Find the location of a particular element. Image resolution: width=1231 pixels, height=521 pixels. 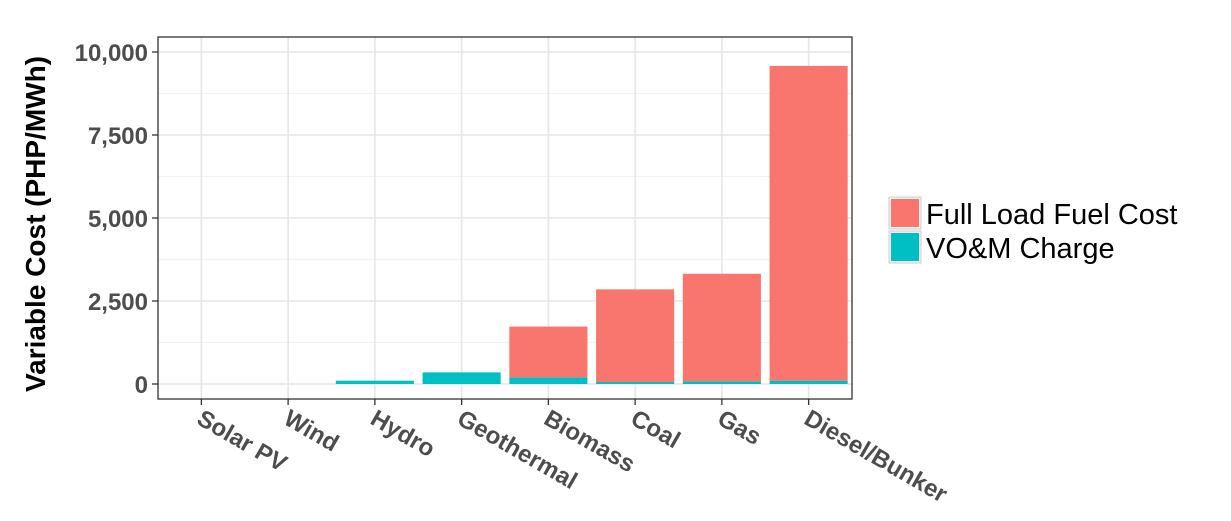

y-axis: 0 2,500 5,000 7,500 10,000 is located at coordinates (116, 219).